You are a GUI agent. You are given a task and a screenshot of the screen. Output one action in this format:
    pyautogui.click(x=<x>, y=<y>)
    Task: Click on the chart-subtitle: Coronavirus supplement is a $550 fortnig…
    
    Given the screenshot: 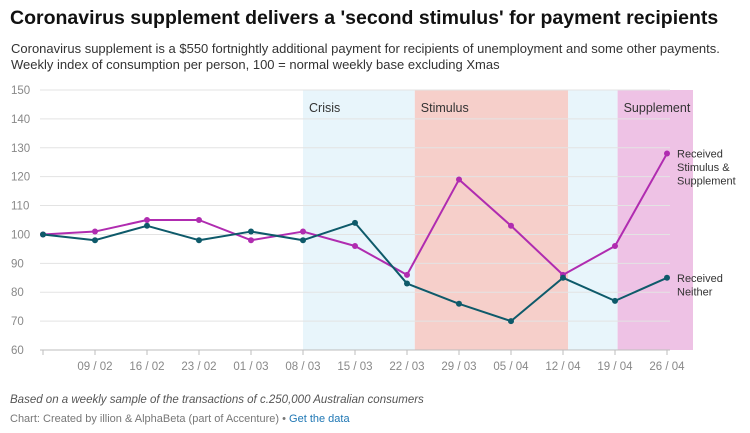 What is the action you would take?
    pyautogui.click(x=378, y=57)
    